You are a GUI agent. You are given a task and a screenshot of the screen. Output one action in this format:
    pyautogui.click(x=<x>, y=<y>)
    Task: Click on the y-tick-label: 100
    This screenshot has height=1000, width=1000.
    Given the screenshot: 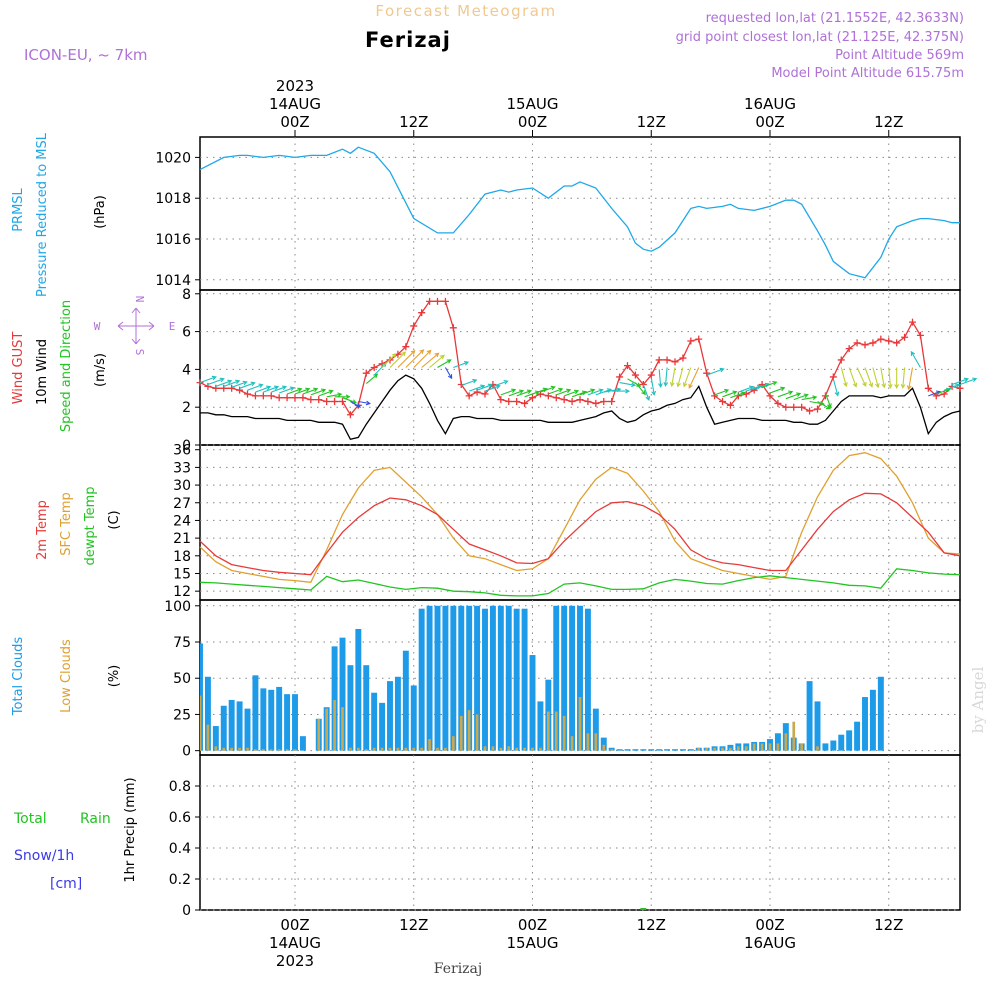 What is the action you would take?
    pyautogui.click(x=177, y=607)
    